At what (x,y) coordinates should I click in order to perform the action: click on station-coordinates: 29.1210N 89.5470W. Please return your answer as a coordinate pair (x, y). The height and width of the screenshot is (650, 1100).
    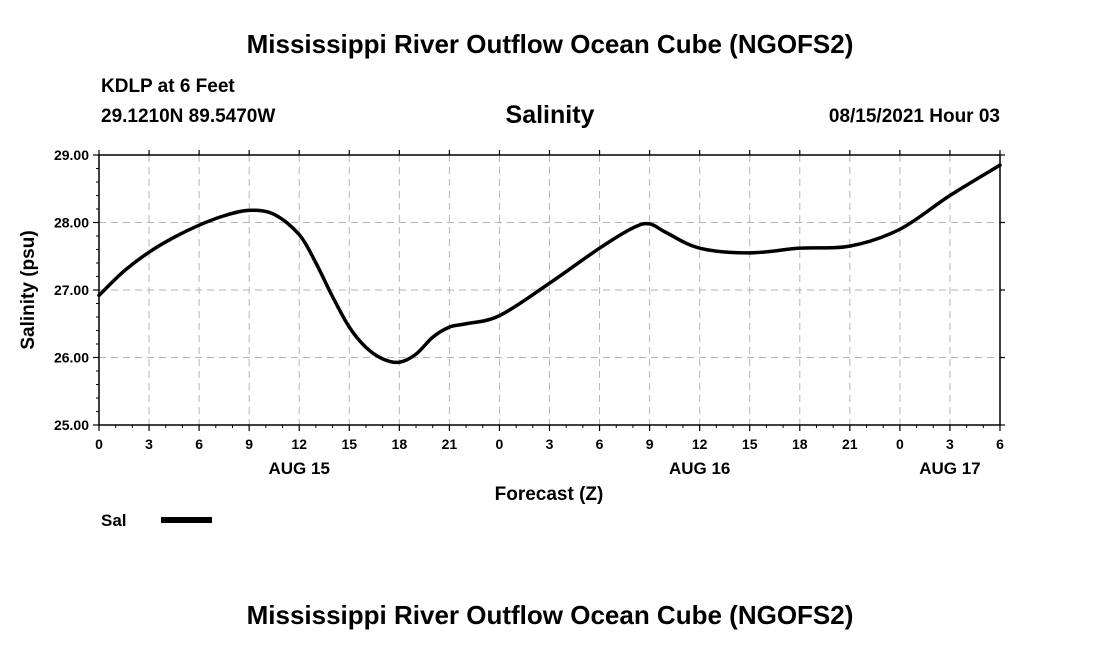
    Looking at the image, I should click on (188, 116).